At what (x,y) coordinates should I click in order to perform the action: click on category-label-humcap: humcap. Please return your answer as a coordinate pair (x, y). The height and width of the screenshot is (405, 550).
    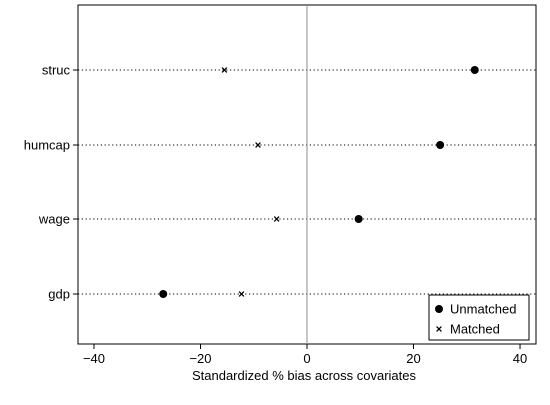
    Looking at the image, I should click on (47, 145).